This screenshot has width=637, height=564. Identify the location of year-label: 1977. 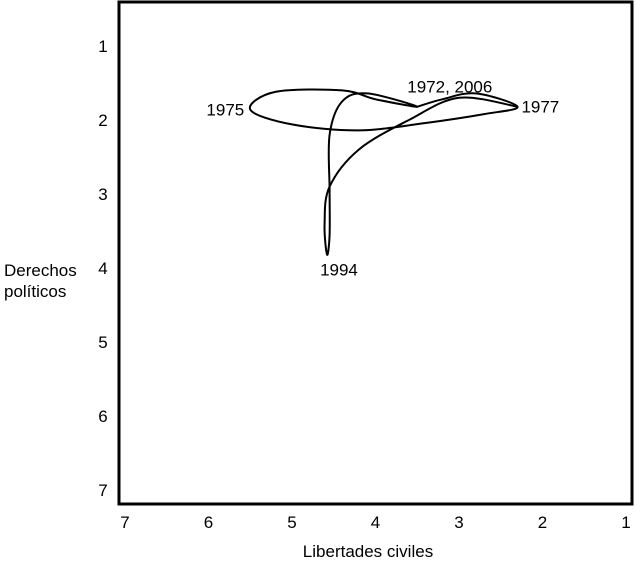
(540, 107).